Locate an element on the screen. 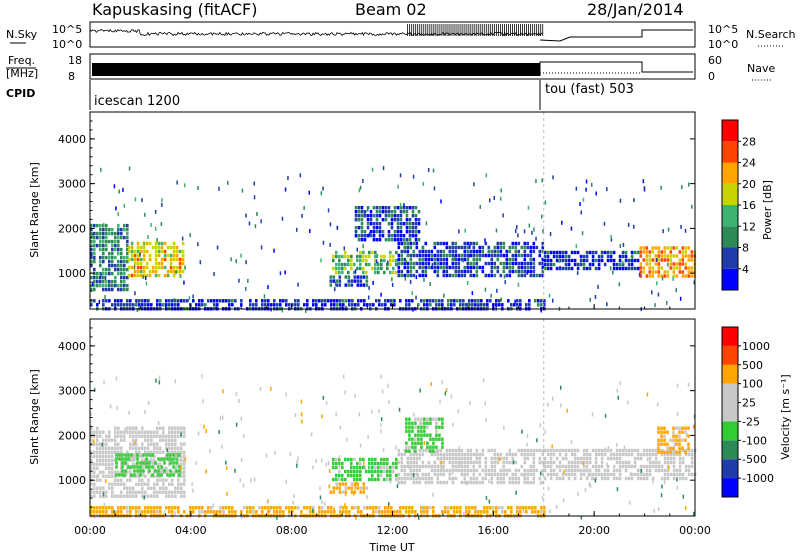  nsearch-label: N.Search is located at coordinates (771, 34).